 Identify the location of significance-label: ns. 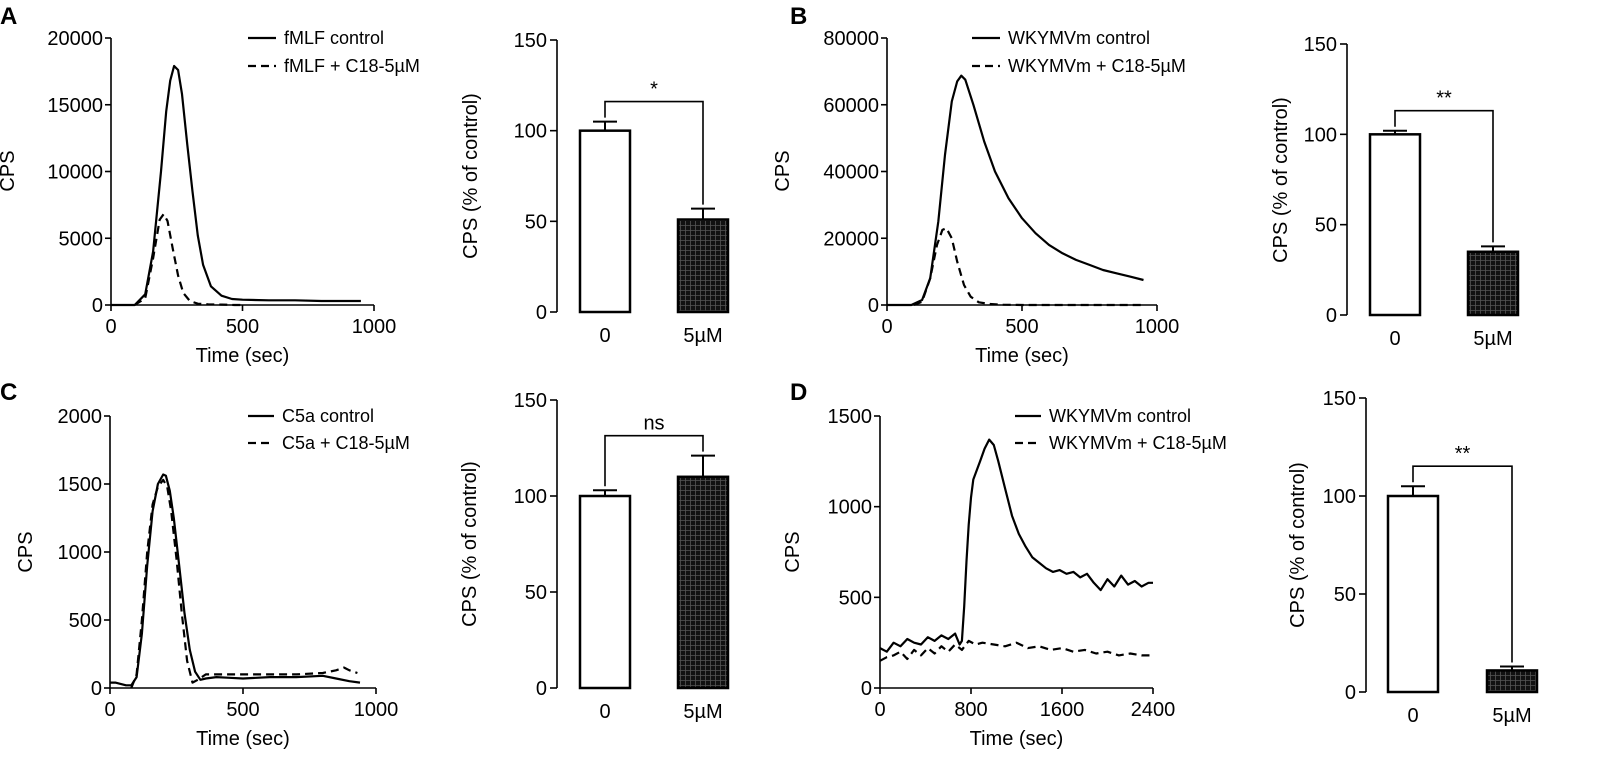
(653, 424).